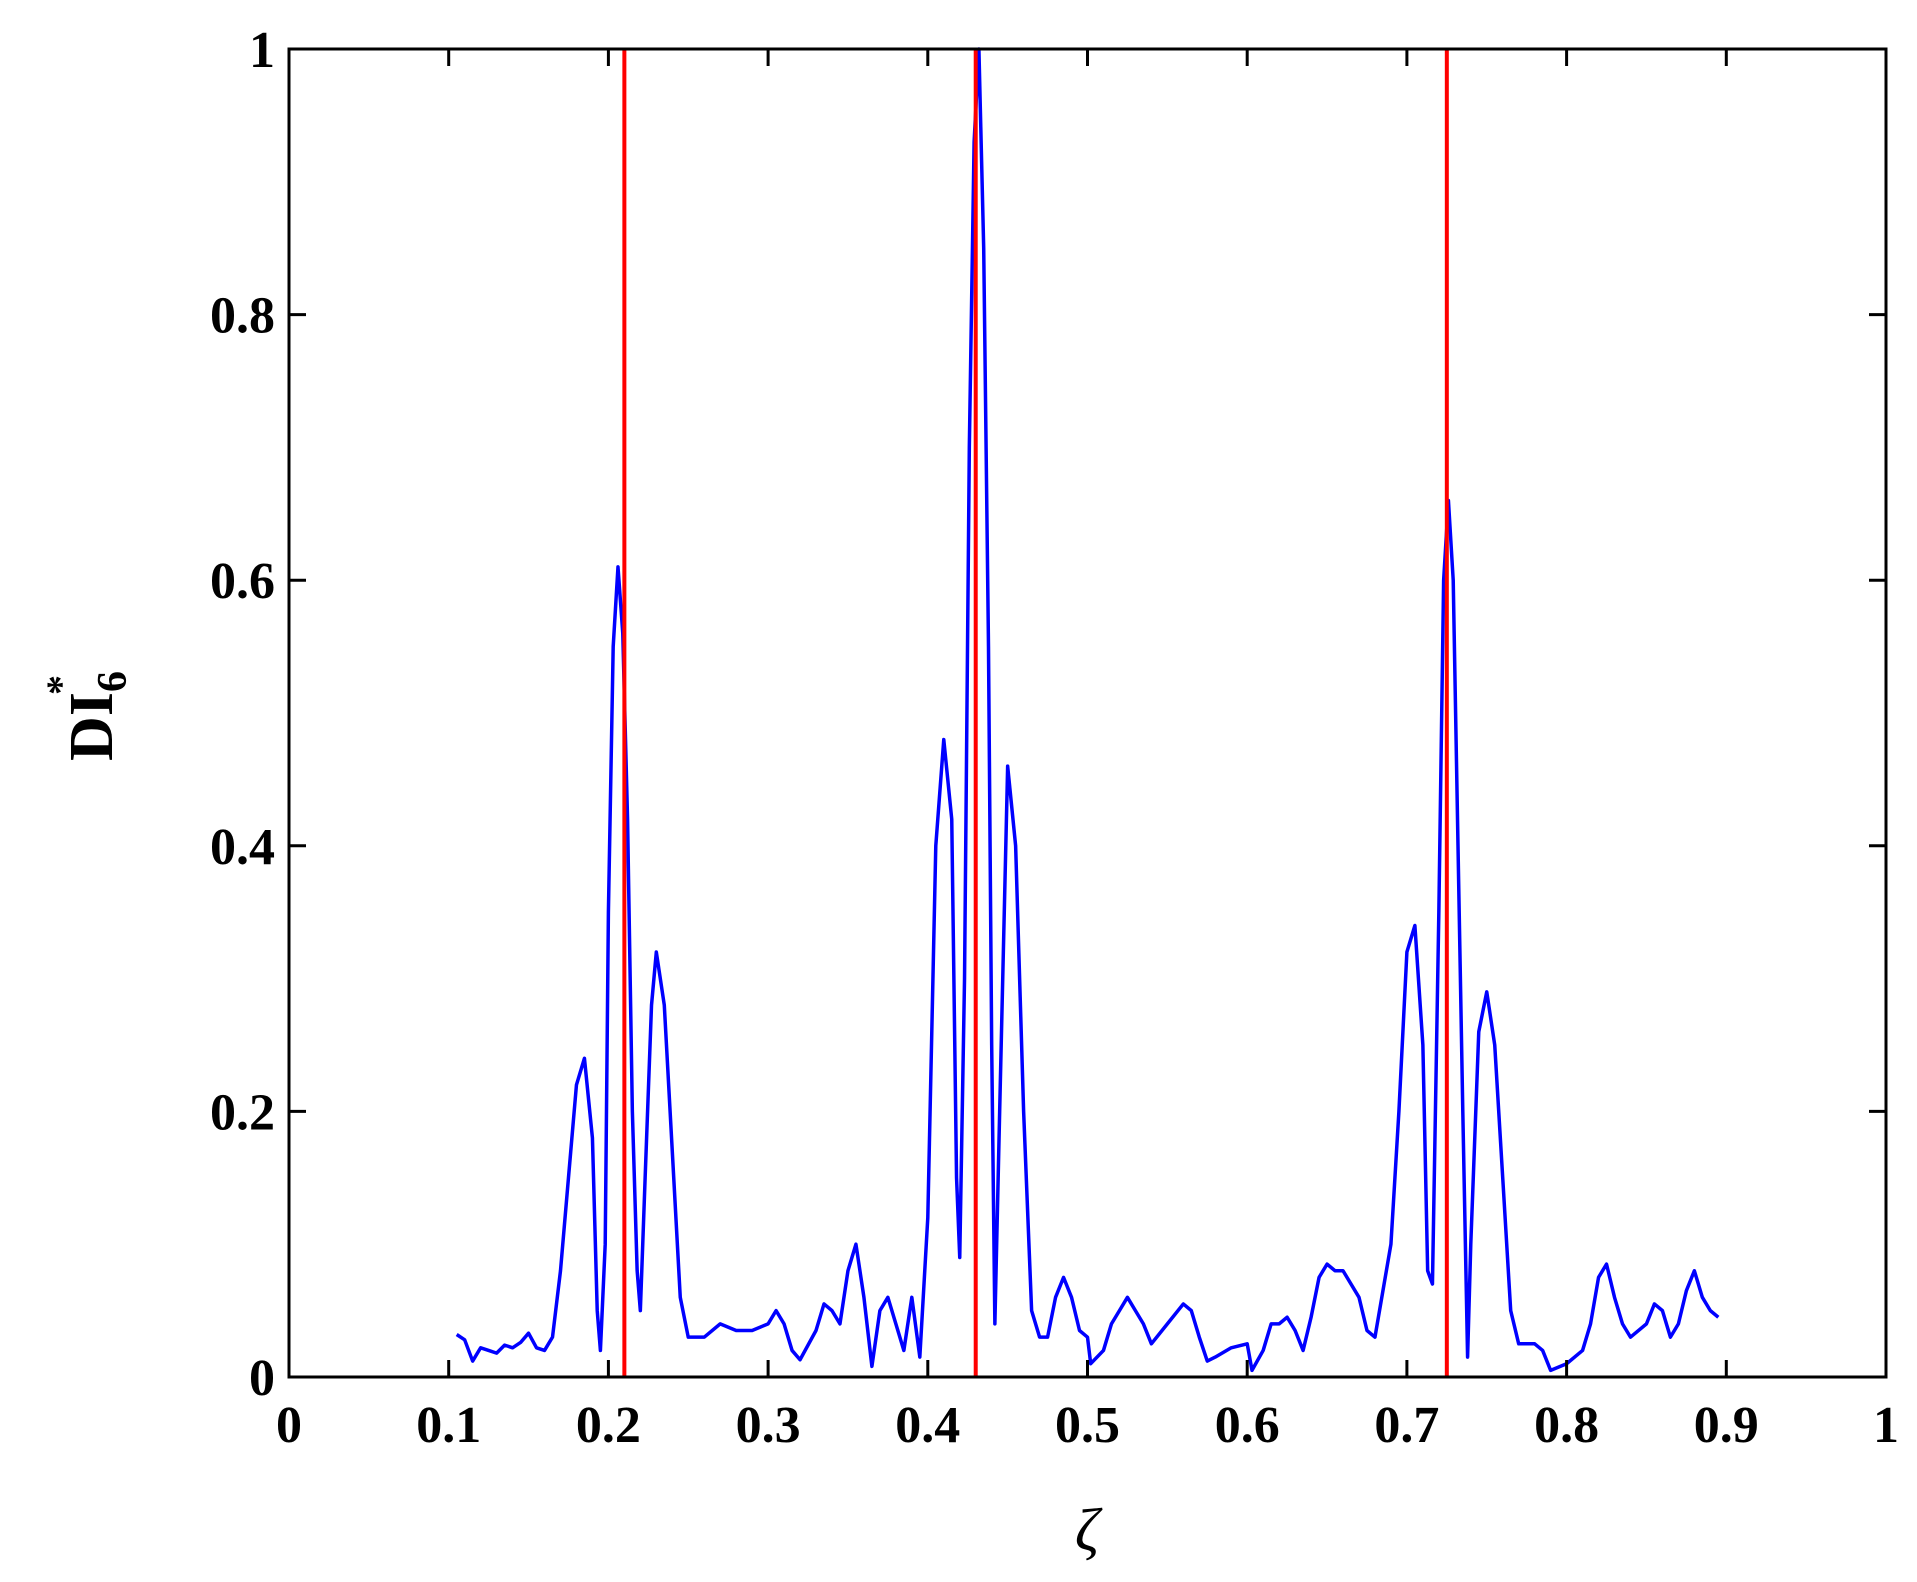 This screenshot has height=1582, width=1917. What do you see at coordinates (1726, 1425) in the screenshot?
I see `x-tick-label: 0.9` at bounding box center [1726, 1425].